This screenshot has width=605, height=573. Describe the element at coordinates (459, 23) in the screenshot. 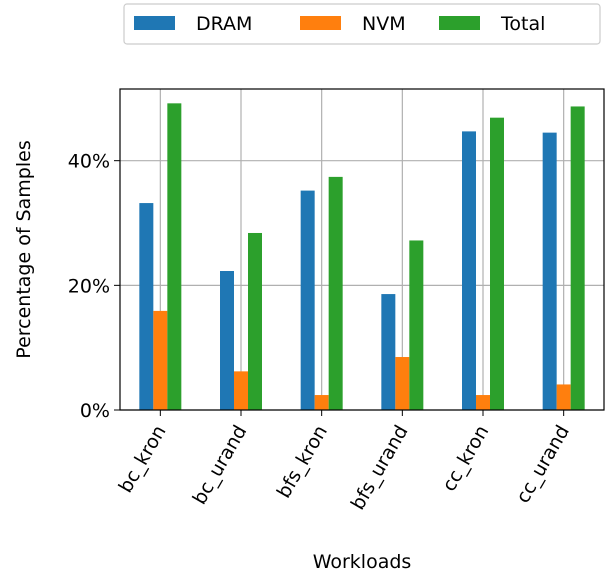

I see `legend-swatch-total` at that location.